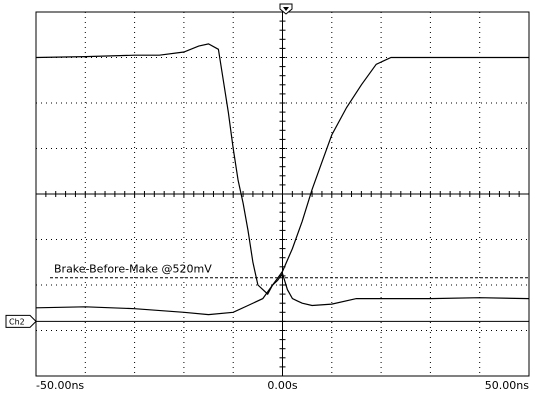  What do you see at coordinates (17, 321) in the screenshot?
I see `channel-marker-label: Ch2` at bounding box center [17, 321].